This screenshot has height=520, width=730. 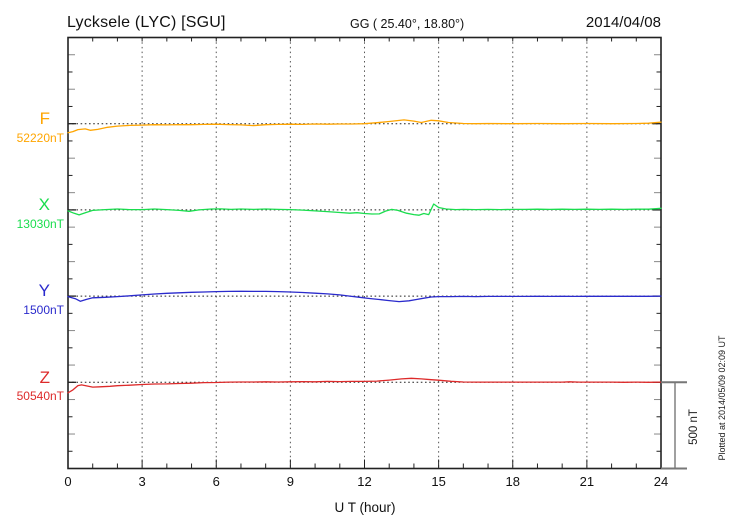 I want to click on component-letter-F: F, so click(x=44, y=118).